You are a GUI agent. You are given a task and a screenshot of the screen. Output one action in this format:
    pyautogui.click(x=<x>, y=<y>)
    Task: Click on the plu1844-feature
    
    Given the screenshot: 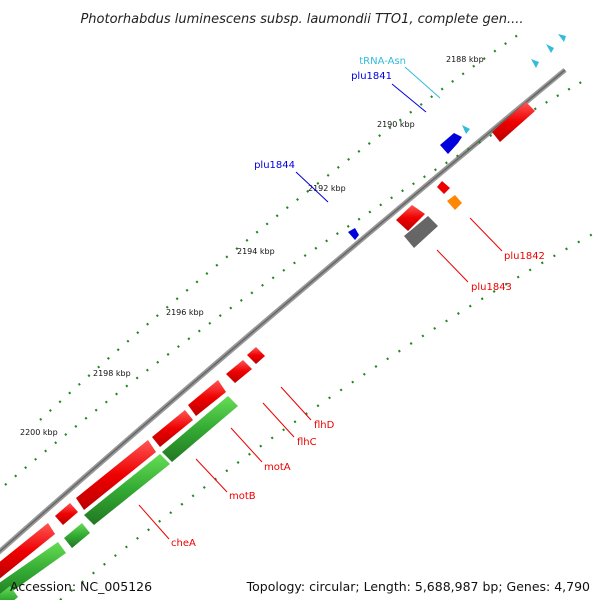 What is the action you would take?
    pyautogui.click(x=353, y=234)
    